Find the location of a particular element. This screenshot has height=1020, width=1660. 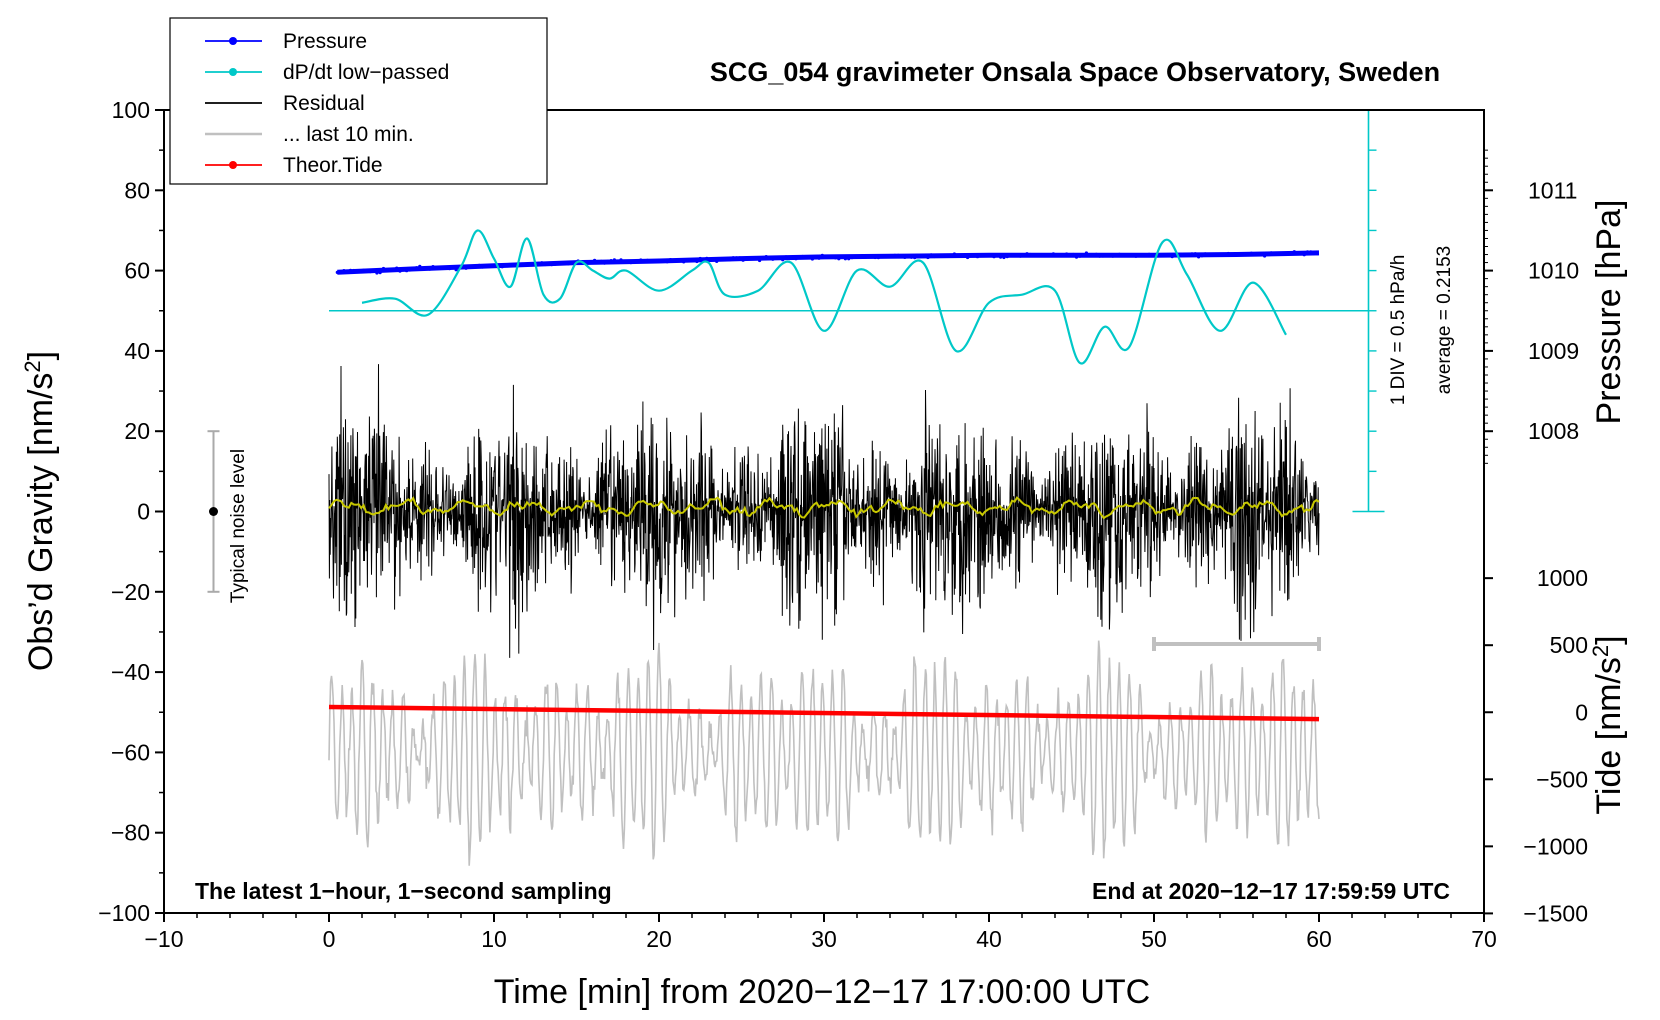

scale-bar-div-label: 1 DIV = 0.5 hPa/h is located at coordinates (1398, 330).